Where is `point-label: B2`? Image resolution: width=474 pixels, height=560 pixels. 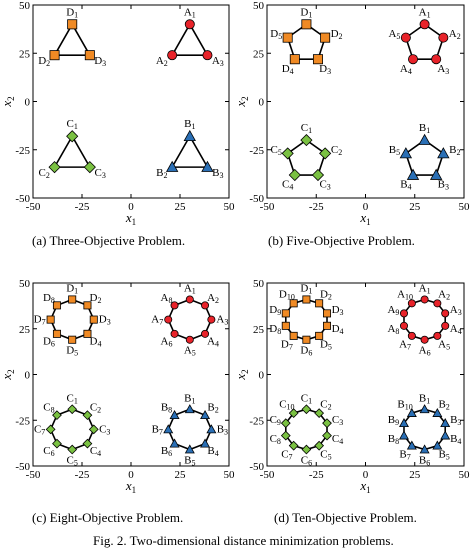
point-label: B2 is located at coordinates (161, 173).